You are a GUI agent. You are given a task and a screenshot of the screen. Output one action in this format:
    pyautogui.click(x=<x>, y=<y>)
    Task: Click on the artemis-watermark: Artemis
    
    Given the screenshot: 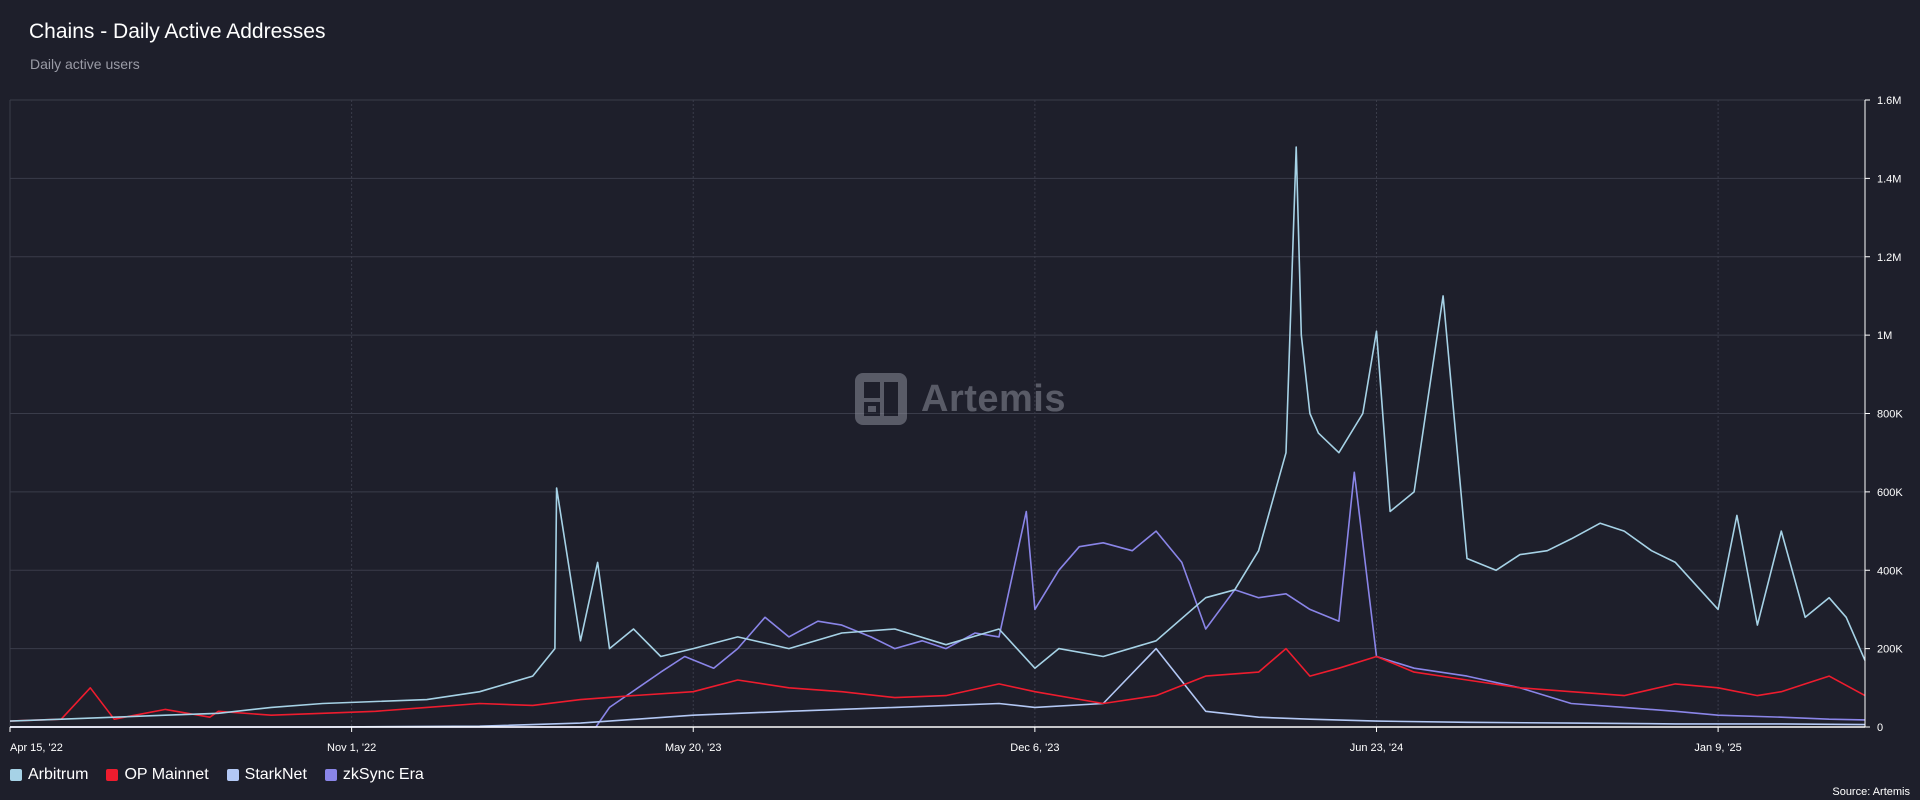 What is the action you would take?
    pyautogui.click(x=960, y=399)
    